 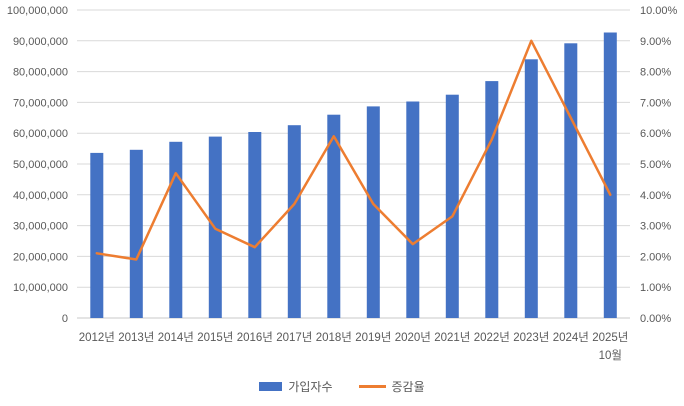 What do you see at coordinates (655, 288) in the screenshot?
I see `y-right-tick-label: 1.00%` at bounding box center [655, 288].